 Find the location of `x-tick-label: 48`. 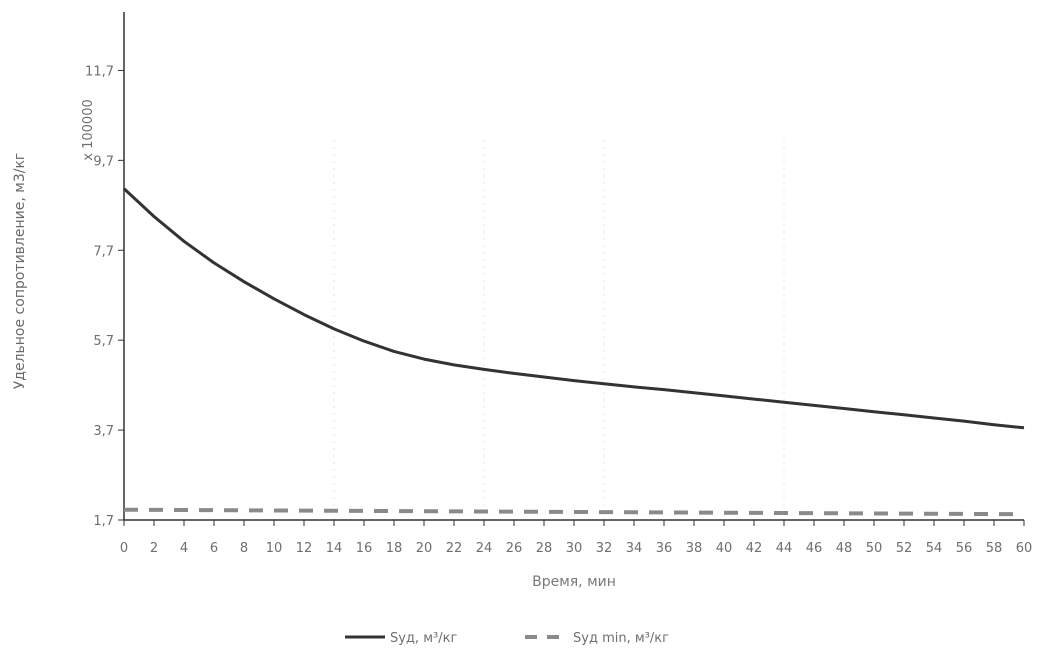

x-tick-label: 48 is located at coordinates (844, 548).